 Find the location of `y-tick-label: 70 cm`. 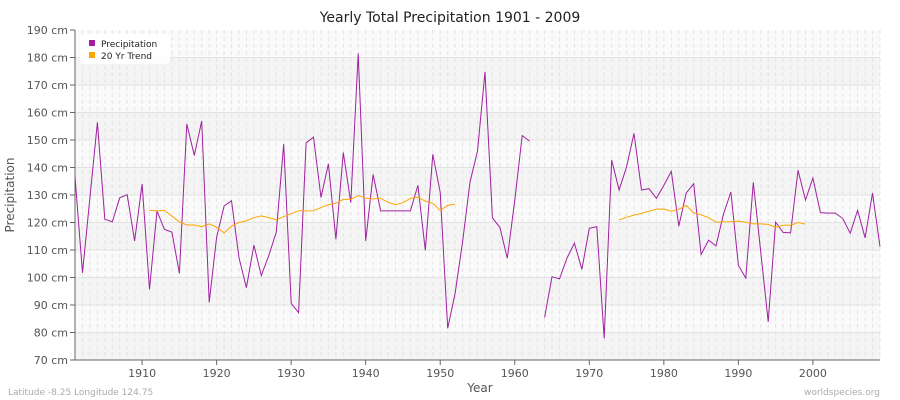

y-tick-label: 70 cm is located at coordinates (51, 360).